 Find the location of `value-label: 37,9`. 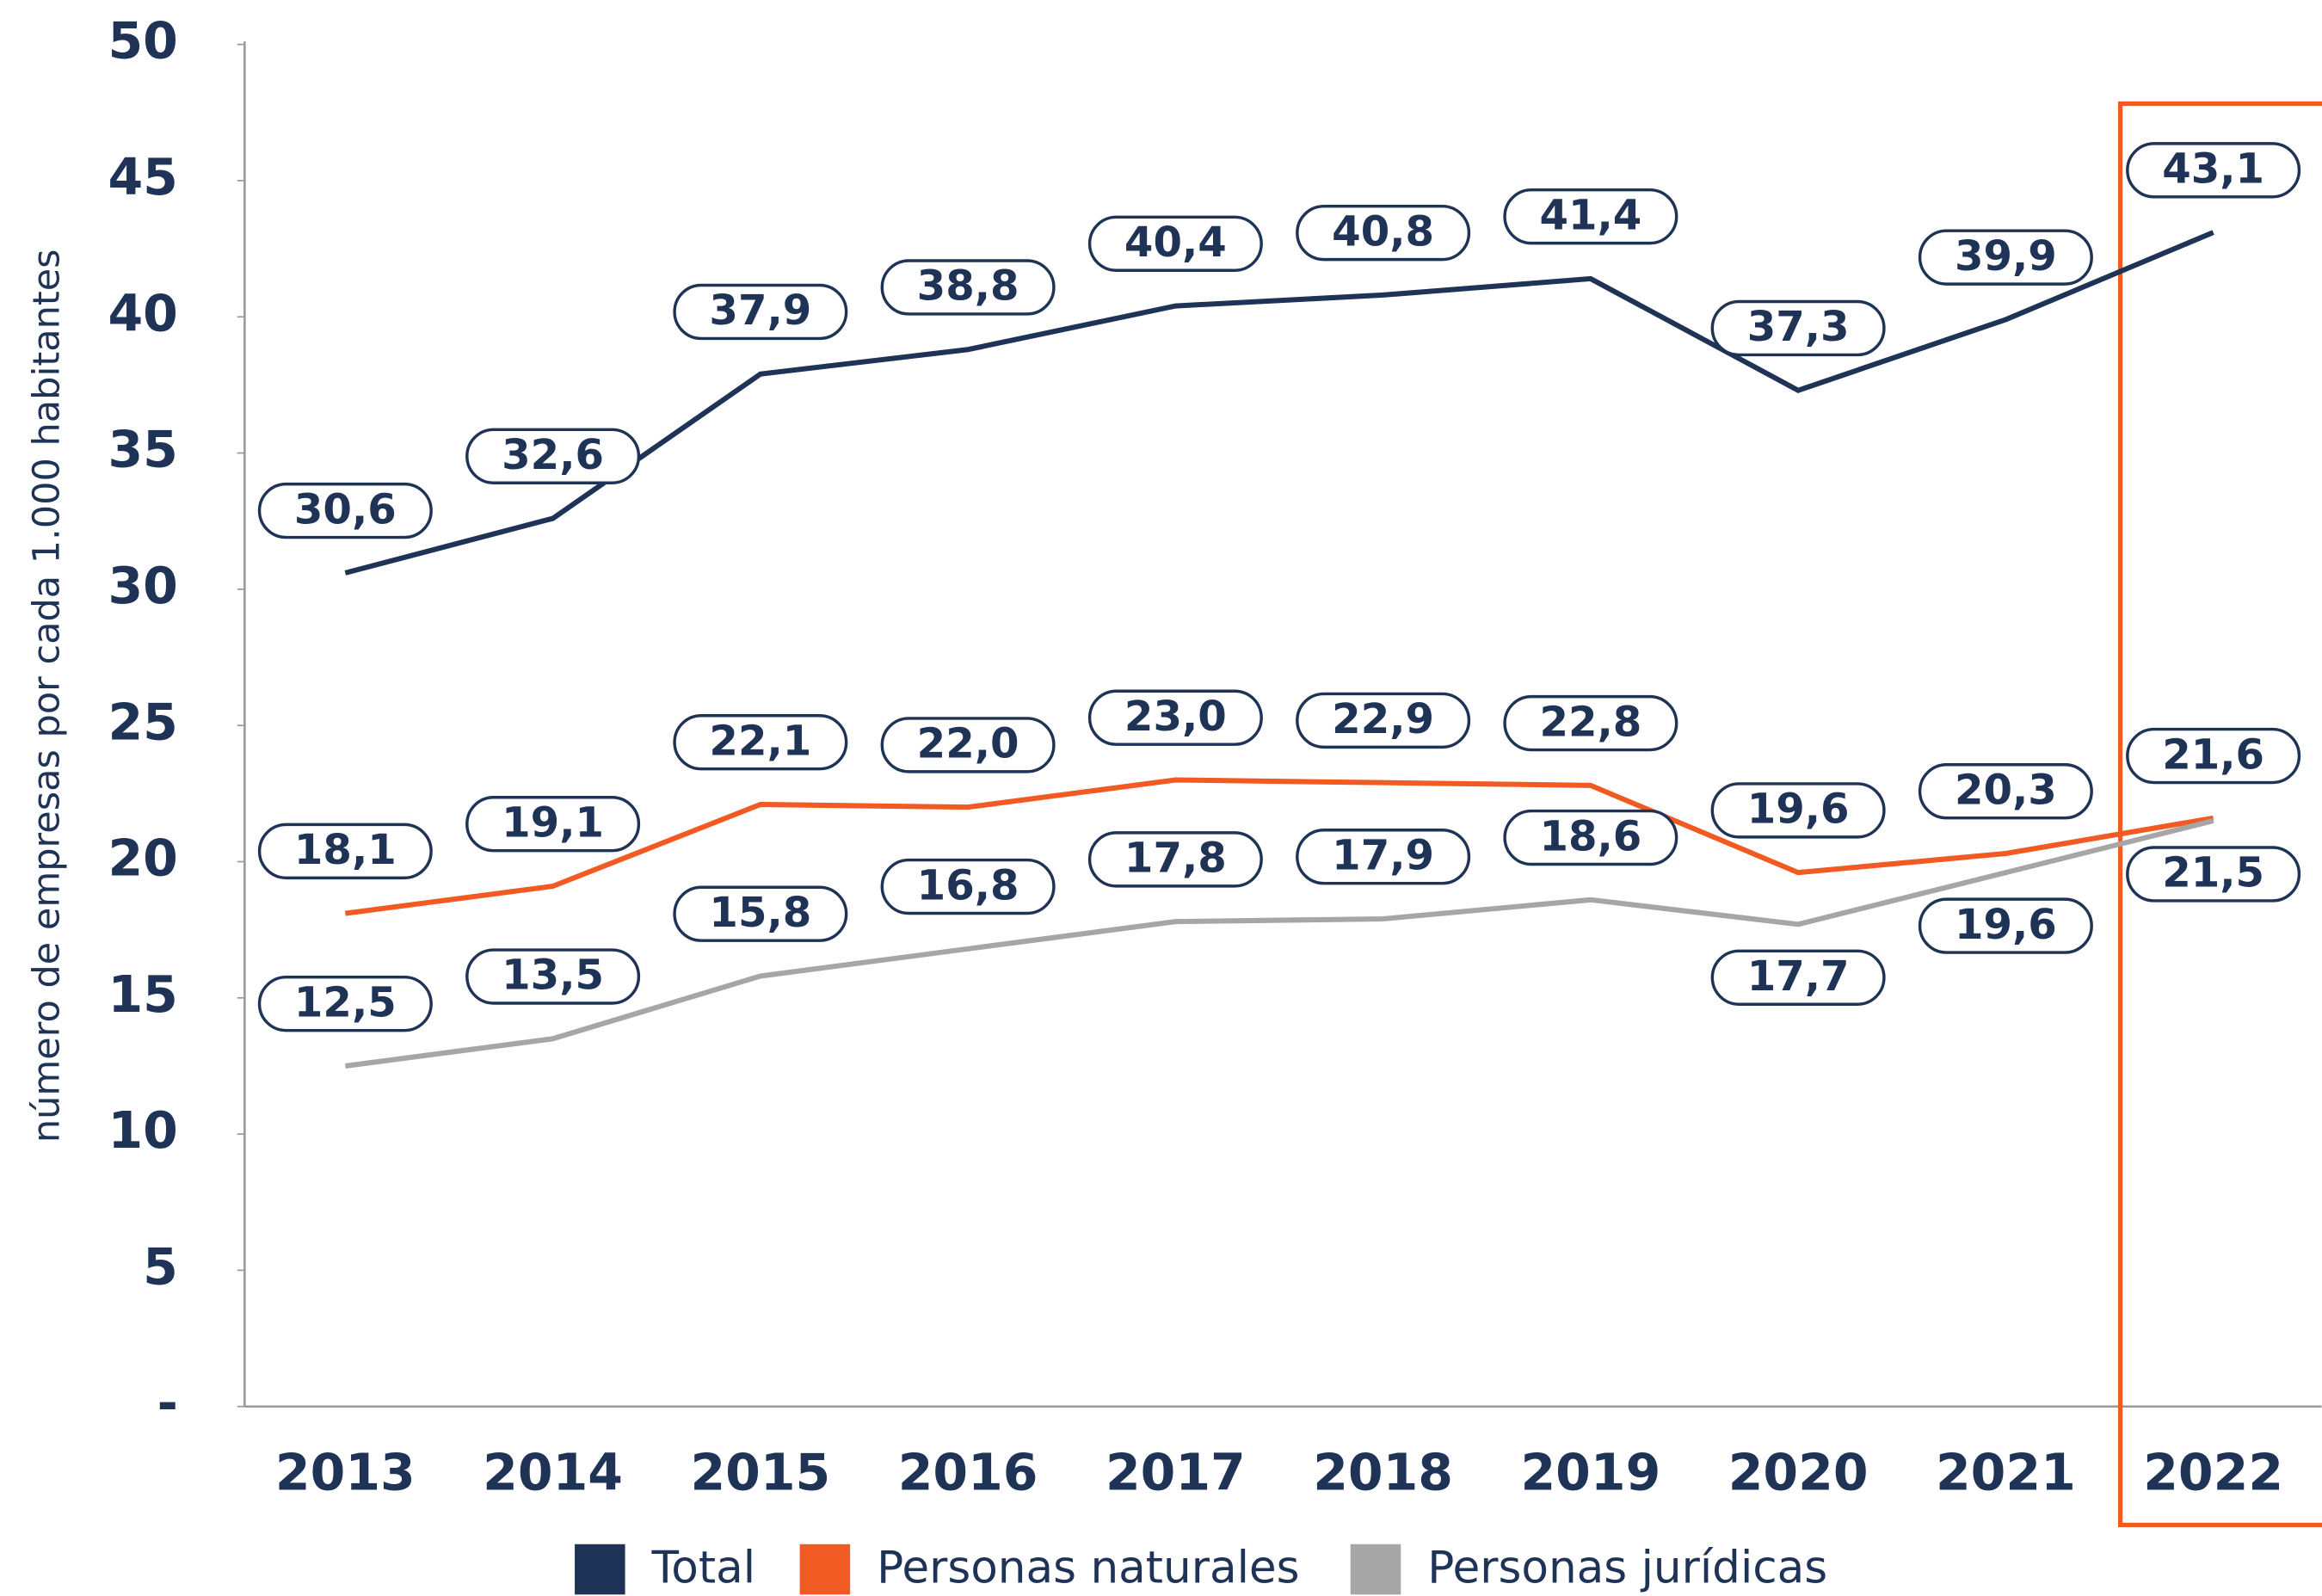

value-label: 37,9 is located at coordinates (760, 311).